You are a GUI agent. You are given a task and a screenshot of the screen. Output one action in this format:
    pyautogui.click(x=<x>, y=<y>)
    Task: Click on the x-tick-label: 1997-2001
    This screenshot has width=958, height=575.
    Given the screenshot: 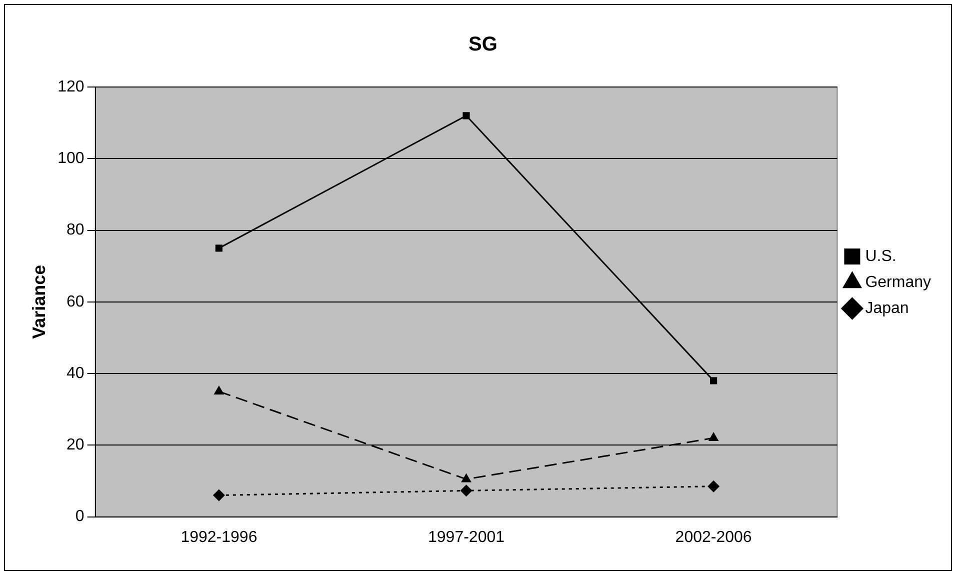 What is the action you would take?
    pyautogui.click(x=466, y=537)
    